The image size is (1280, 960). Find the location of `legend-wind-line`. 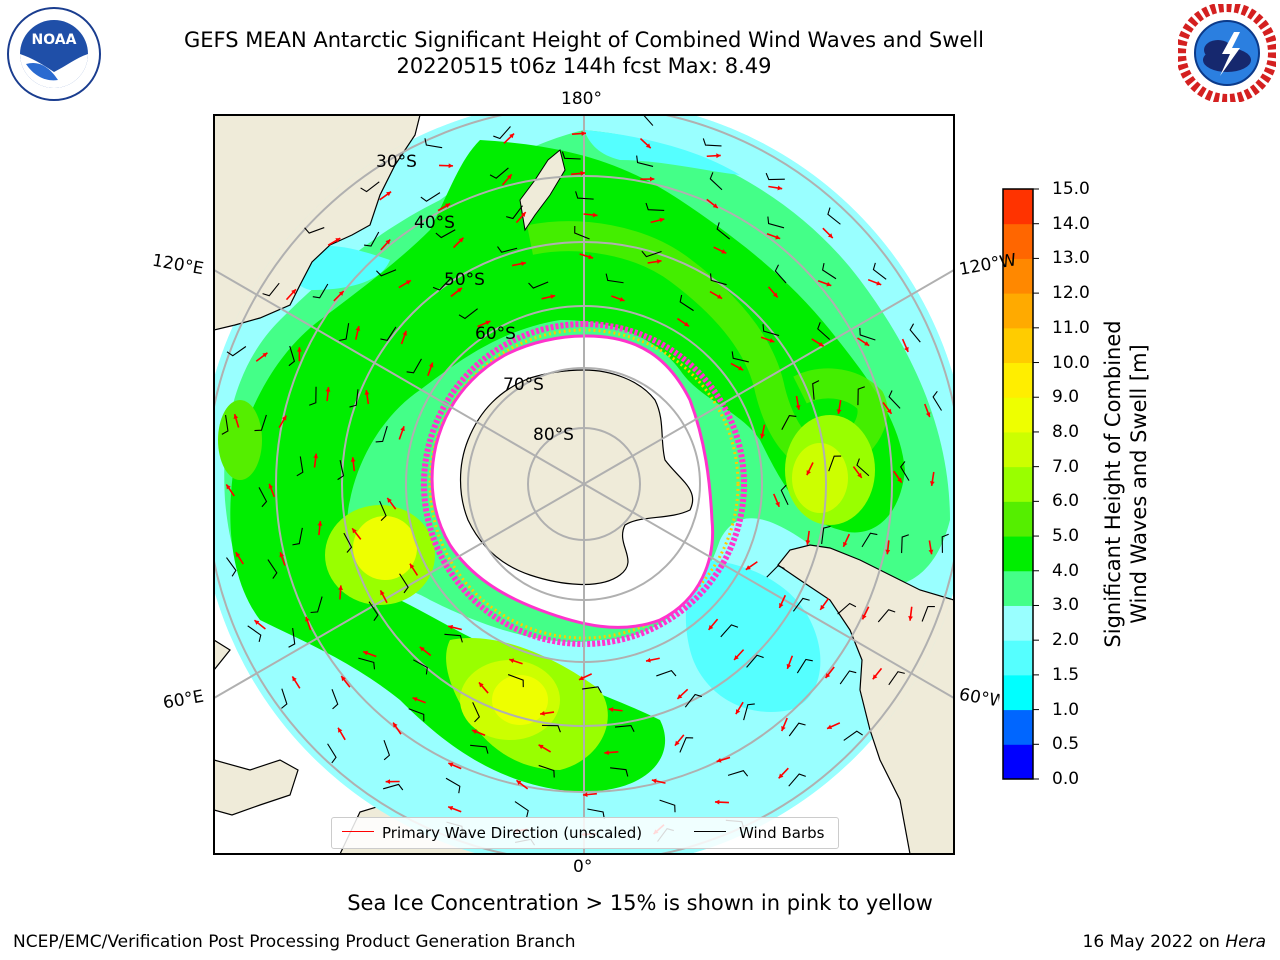

legend-wind-line is located at coordinates (710, 831).